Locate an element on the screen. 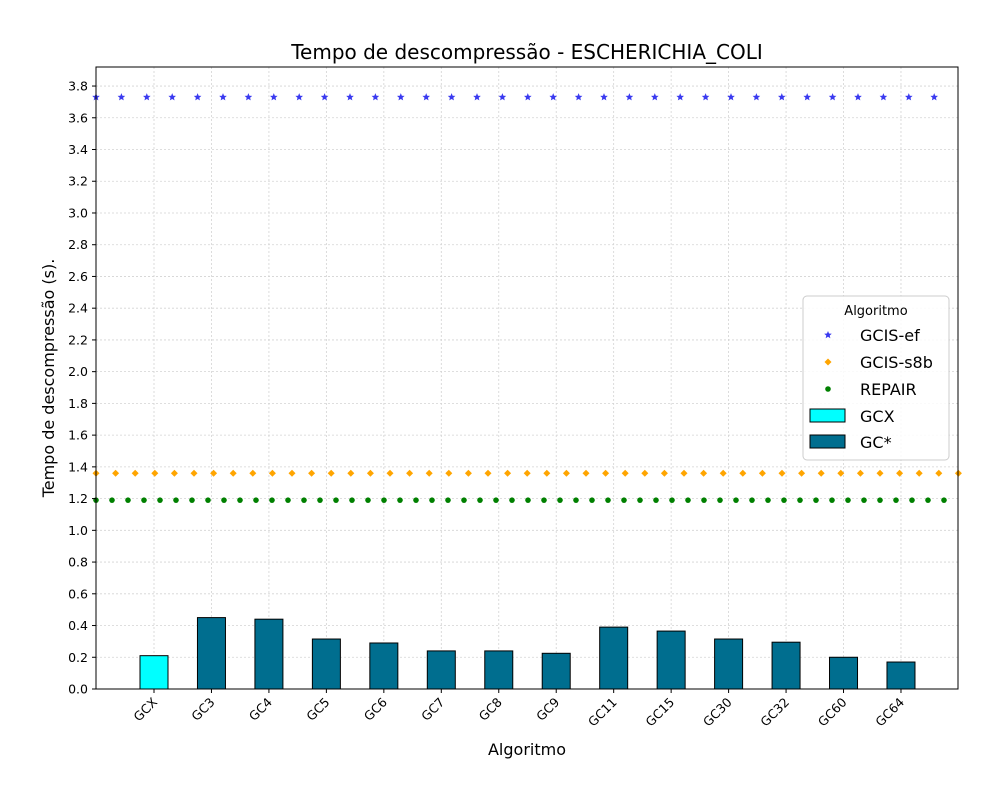 The image size is (1000, 800). legend-marker-repair is located at coordinates (828, 389).